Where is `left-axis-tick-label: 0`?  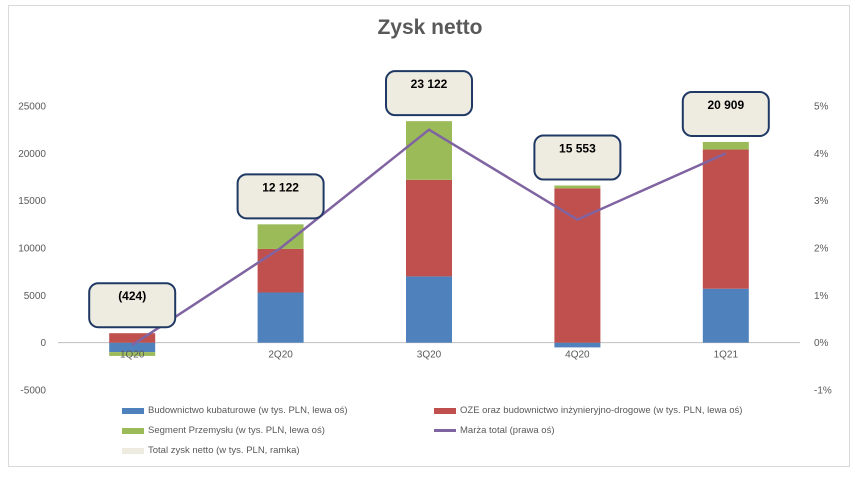
left-axis-tick-label: 0 is located at coordinates (43, 343).